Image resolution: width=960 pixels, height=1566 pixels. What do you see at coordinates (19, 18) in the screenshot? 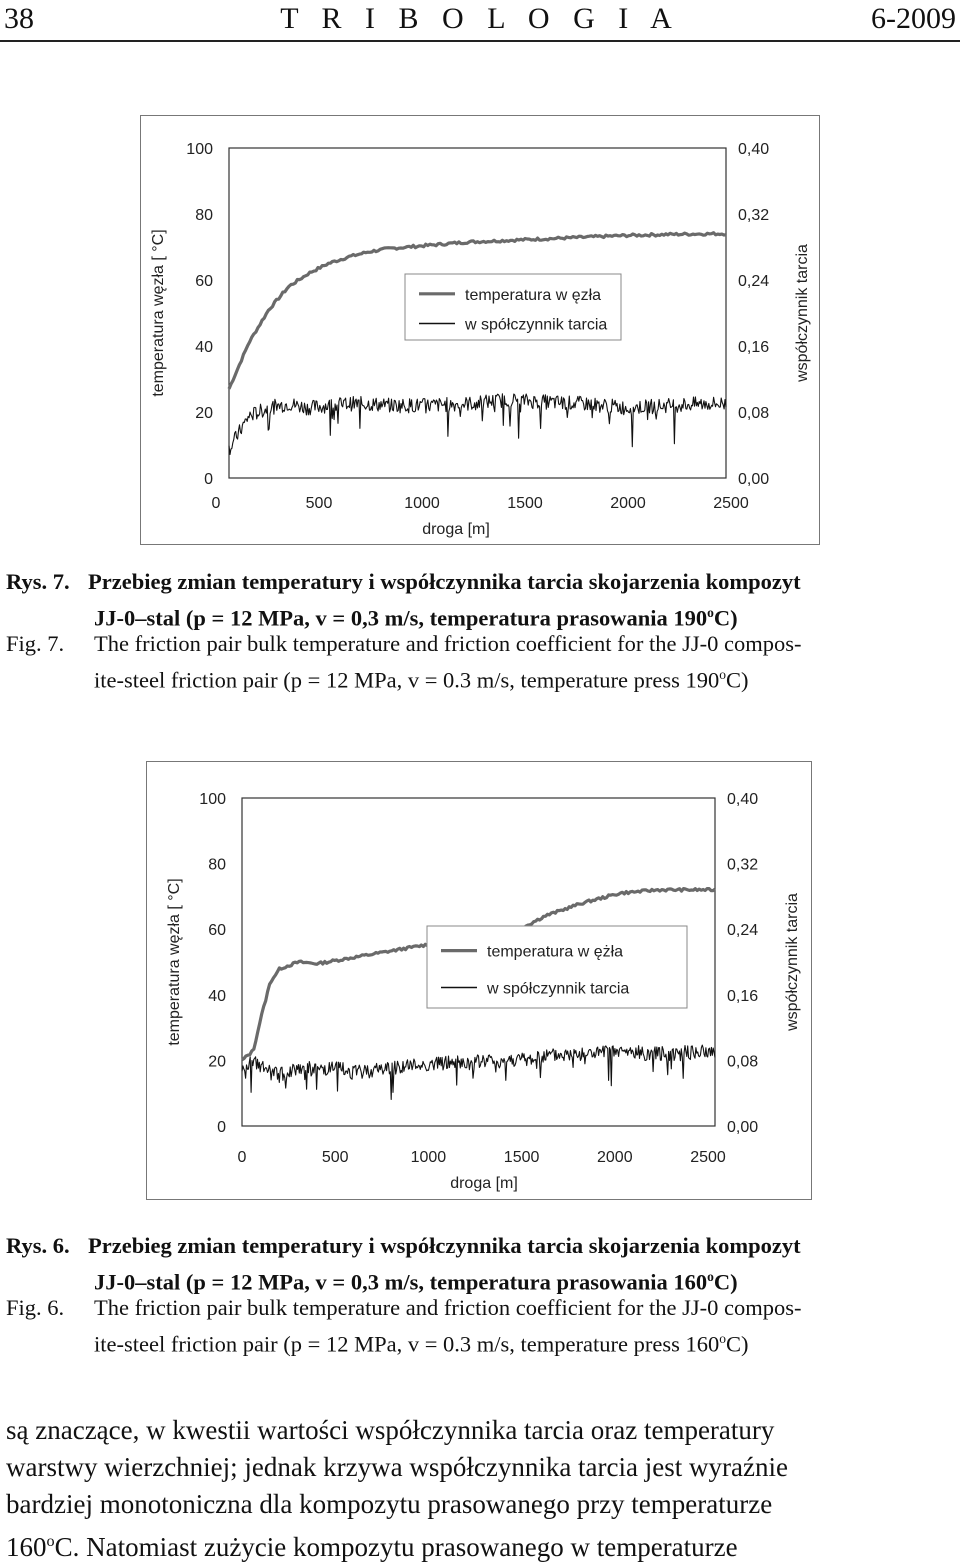
I see `page-number: 38` at bounding box center [19, 18].